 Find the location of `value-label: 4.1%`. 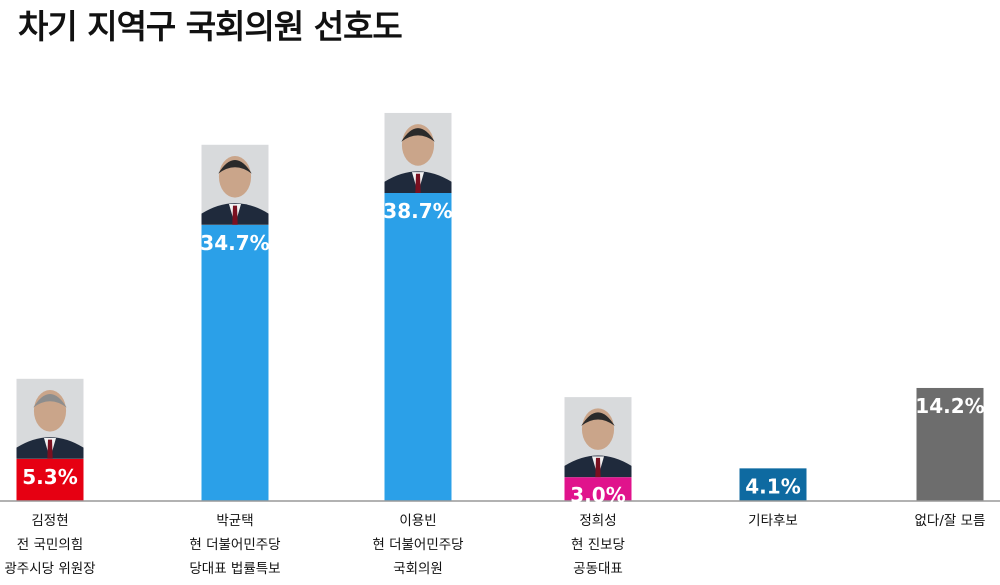

value-label: 4.1% is located at coordinates (772, 486).